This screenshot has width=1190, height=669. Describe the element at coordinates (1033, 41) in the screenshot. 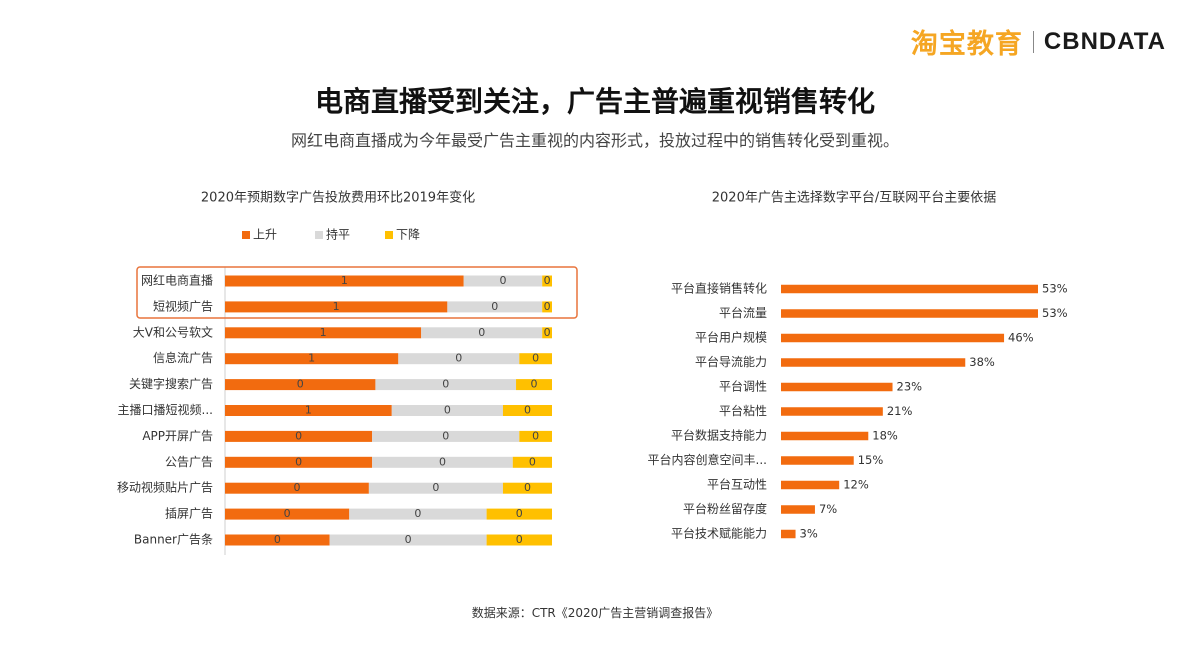

I see `brand-divider` at that location.